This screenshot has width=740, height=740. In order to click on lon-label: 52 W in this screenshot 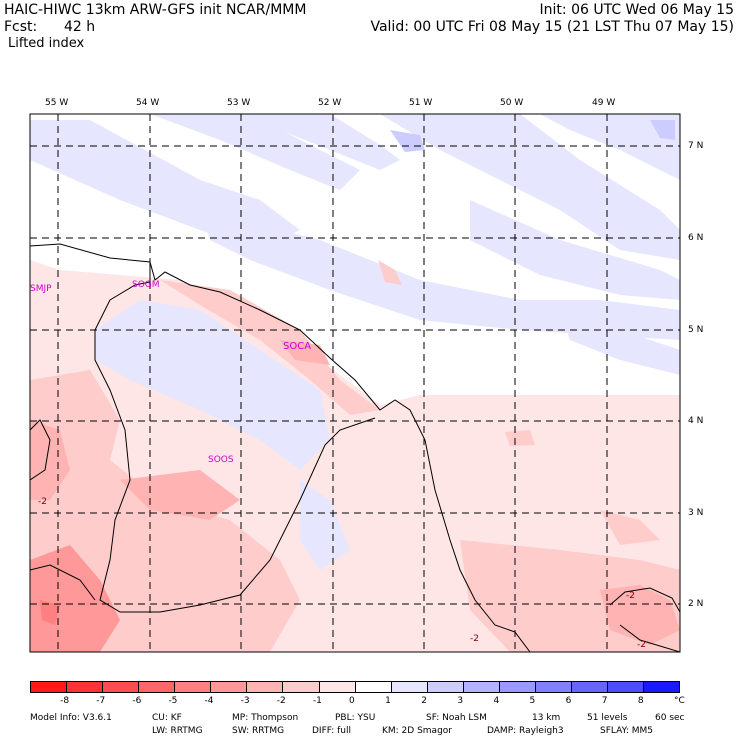, I will do `click(330, 103)`.